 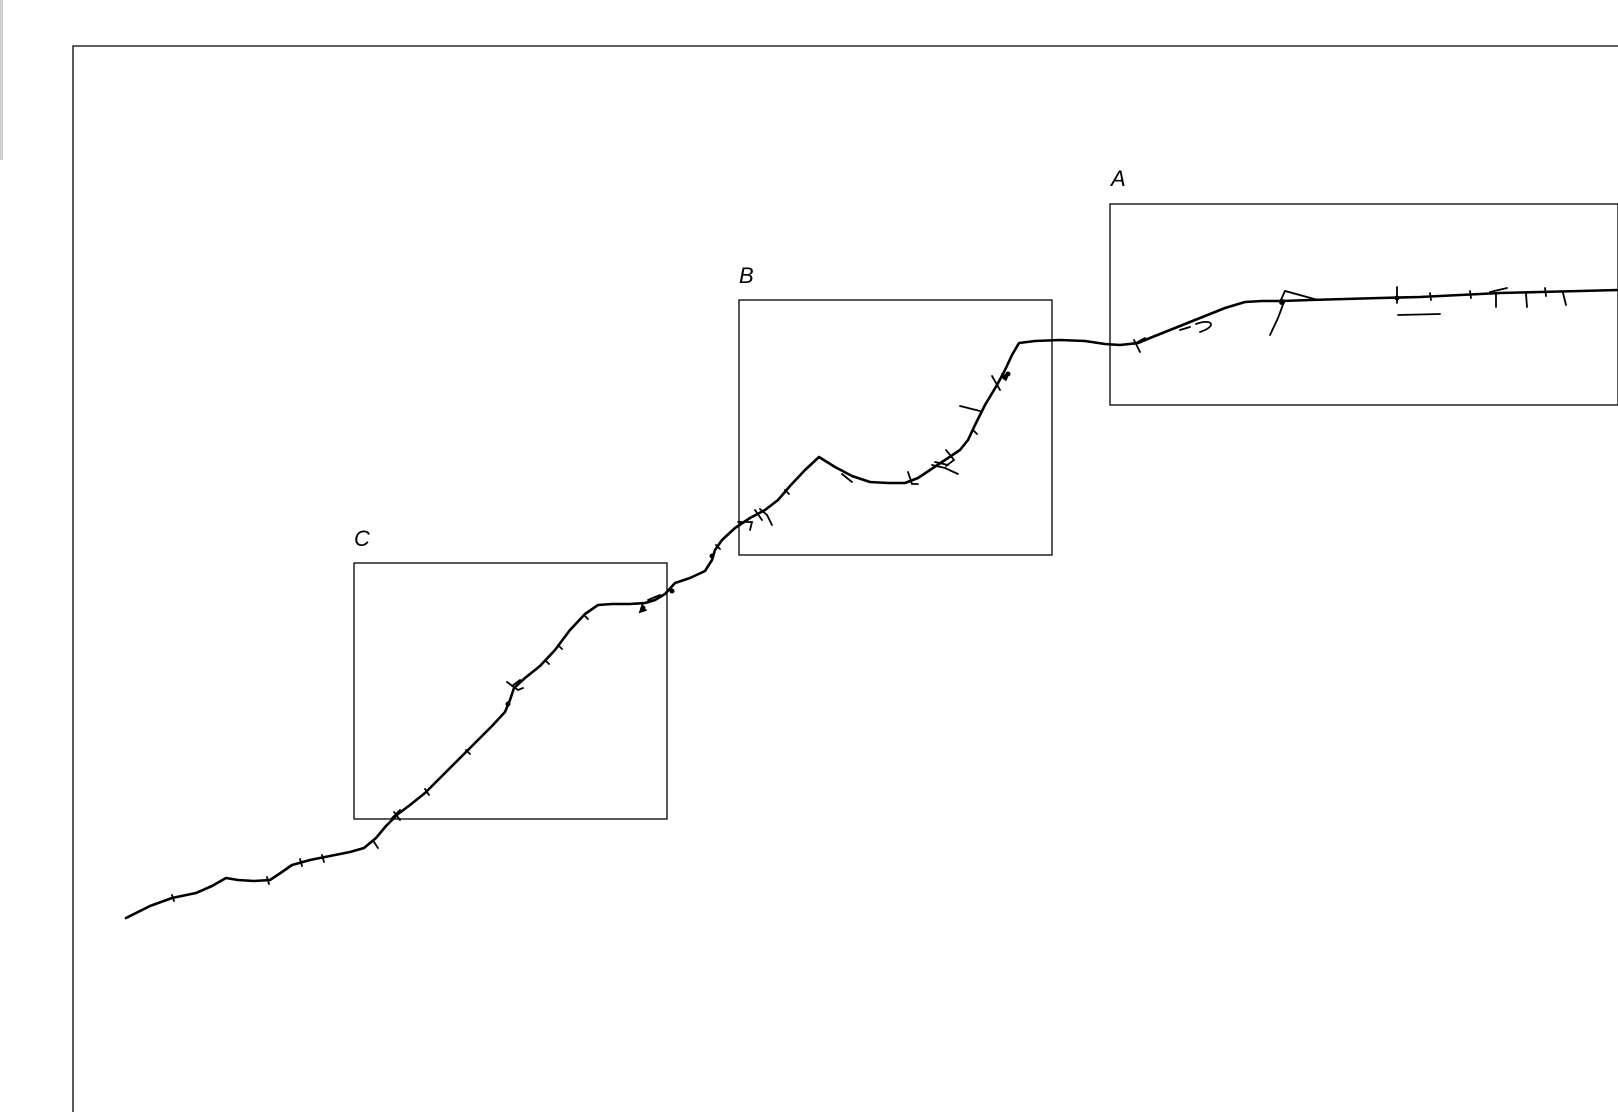 I want to click on region-label-b: B, so click(x=746, y=275).